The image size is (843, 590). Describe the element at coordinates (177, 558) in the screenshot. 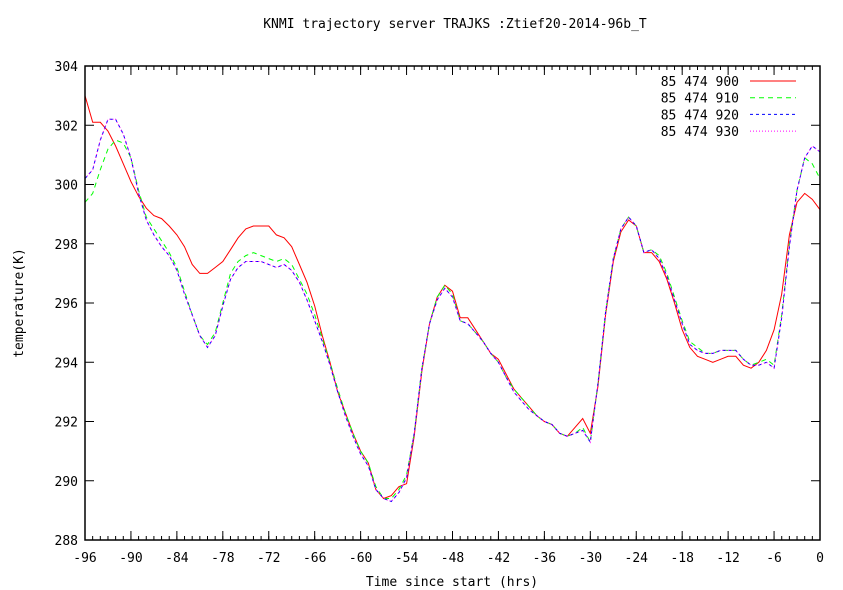

I see `x-tick-label: -84` at that location.